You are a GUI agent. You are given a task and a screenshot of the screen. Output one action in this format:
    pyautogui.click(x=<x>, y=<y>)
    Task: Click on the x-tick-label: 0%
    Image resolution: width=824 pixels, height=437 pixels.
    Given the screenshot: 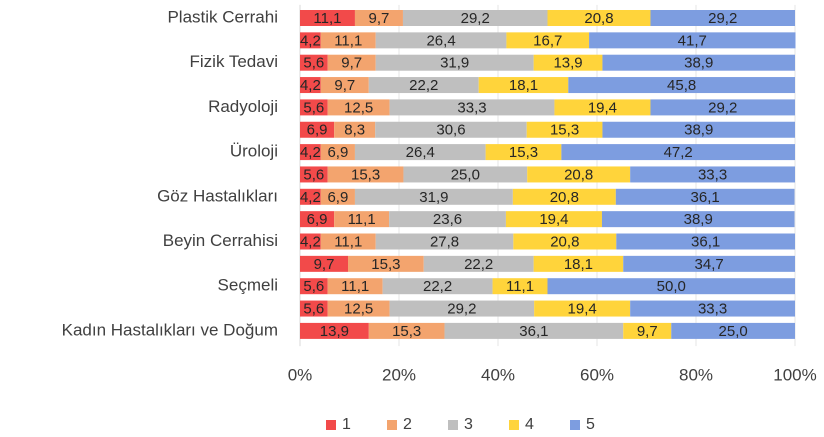 What is the action you would take?
    pyautogui.click(x=300, y=375)
    